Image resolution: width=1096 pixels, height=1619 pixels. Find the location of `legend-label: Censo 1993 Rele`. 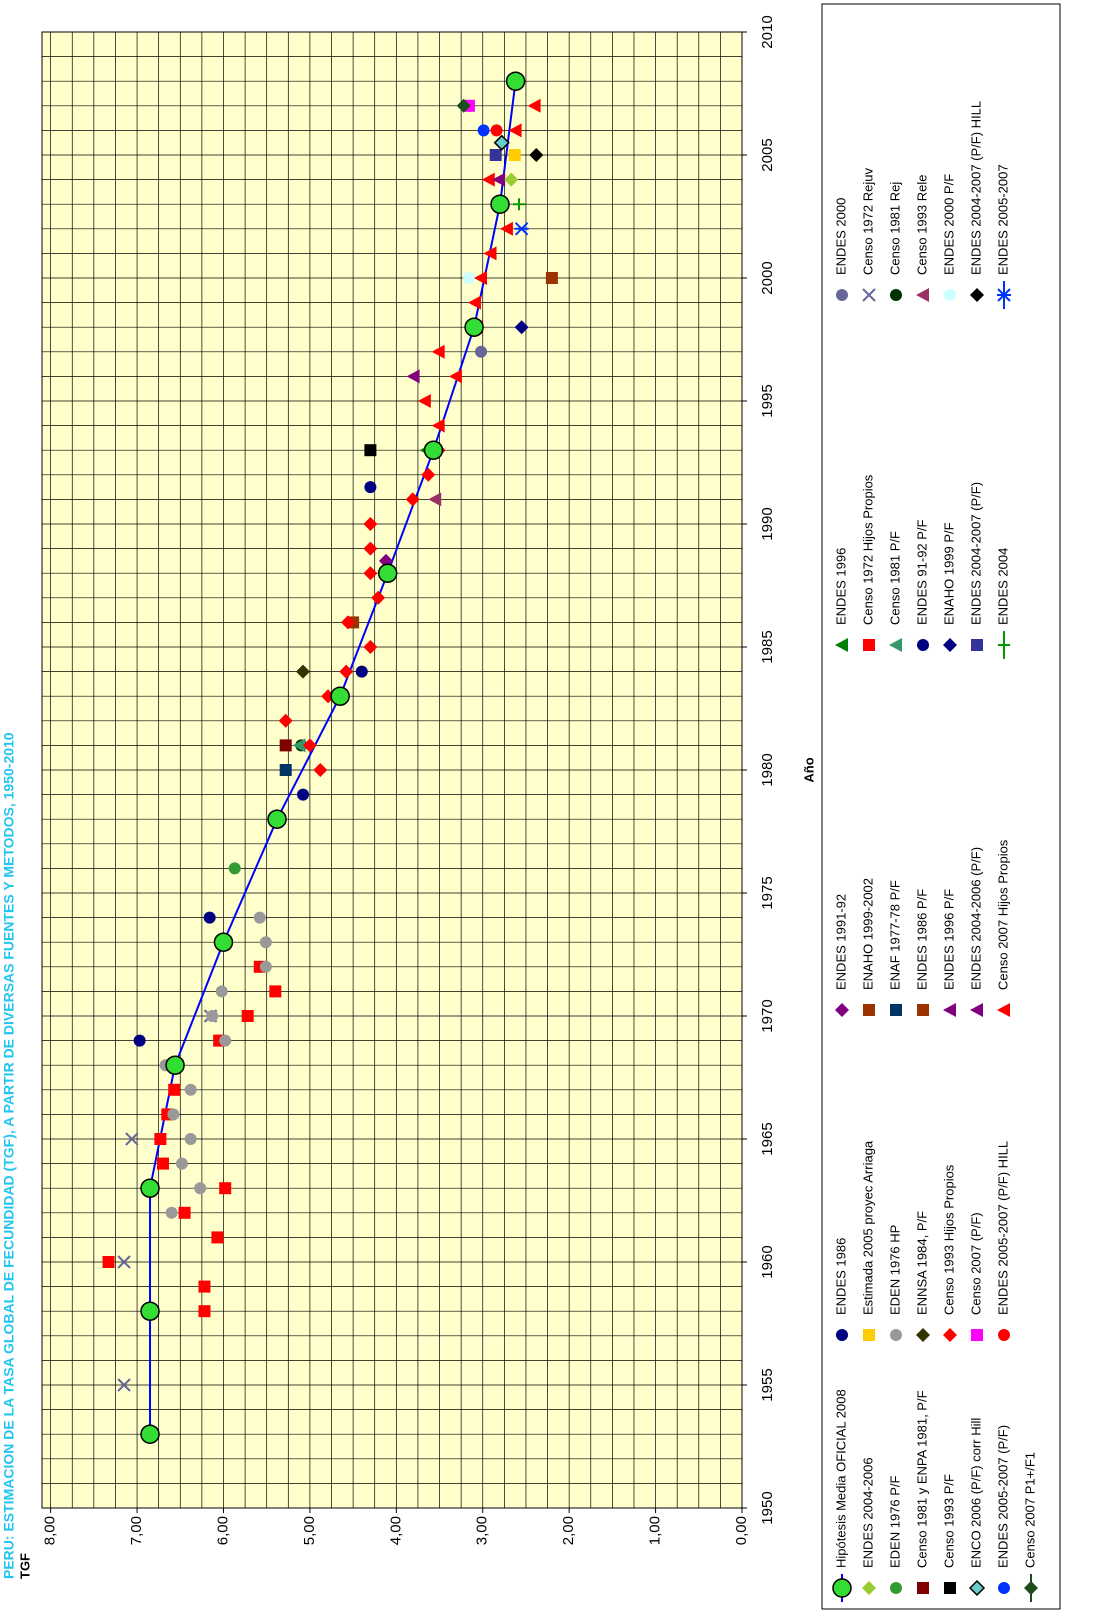

legend-label: Censo 1993 Rele is located at coordinates (921, 225).